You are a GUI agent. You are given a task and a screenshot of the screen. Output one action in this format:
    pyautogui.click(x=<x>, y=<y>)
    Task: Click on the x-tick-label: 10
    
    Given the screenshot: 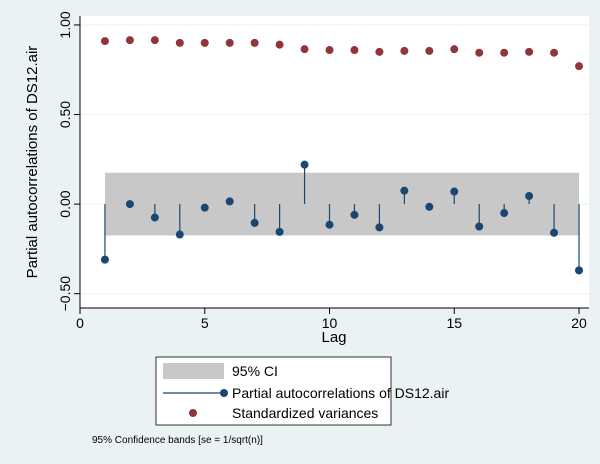 What is the action you would take?
    pyautogui.click(x=330, y=323)
    